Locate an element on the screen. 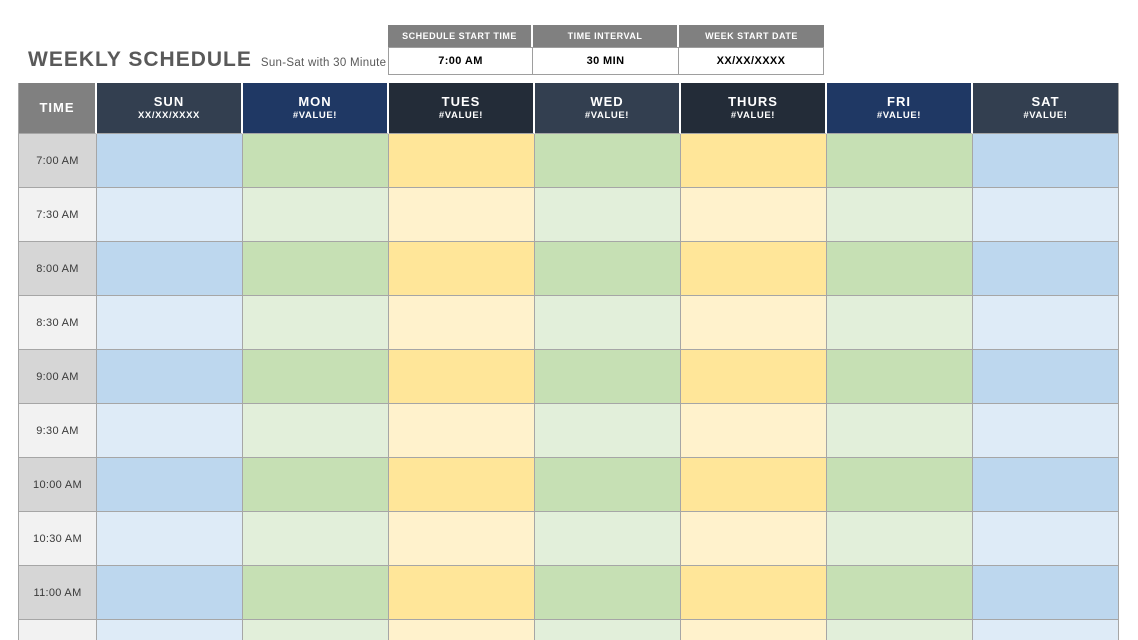 The height and width of the screenshot is (640, 1138). day-column-header-fri: FRI #VALUE! is located at coordinates (900, 108).